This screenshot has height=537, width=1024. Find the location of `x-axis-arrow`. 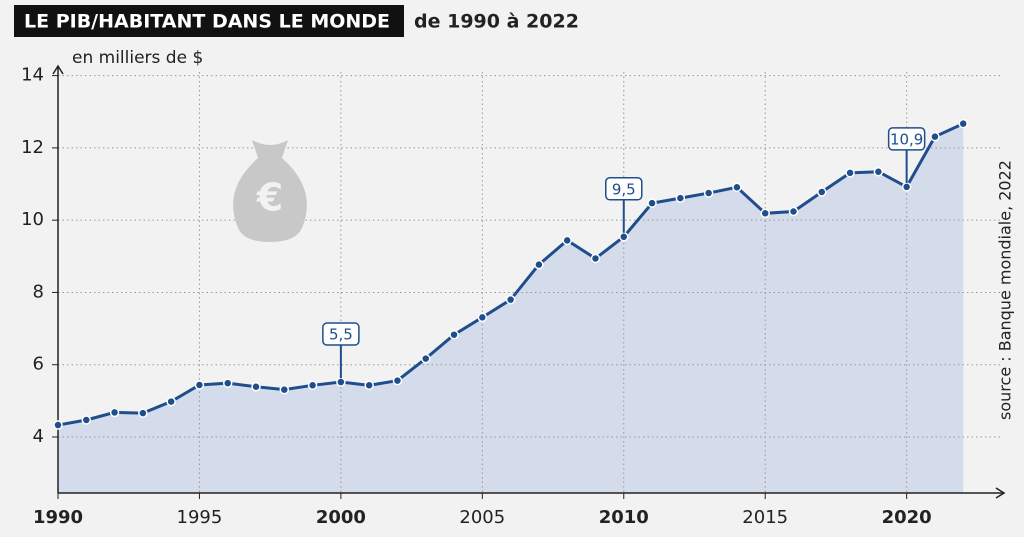

x-axis-arrow is located at coordinates (1000, 493).